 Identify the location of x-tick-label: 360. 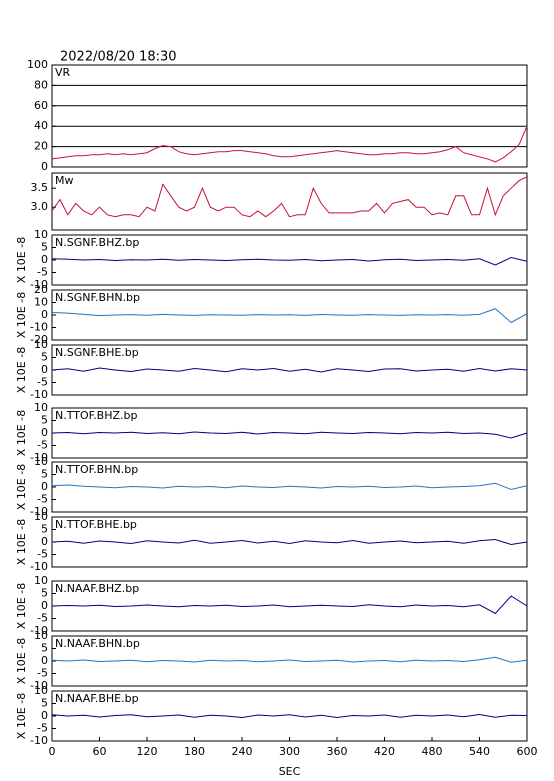
(337, 751).